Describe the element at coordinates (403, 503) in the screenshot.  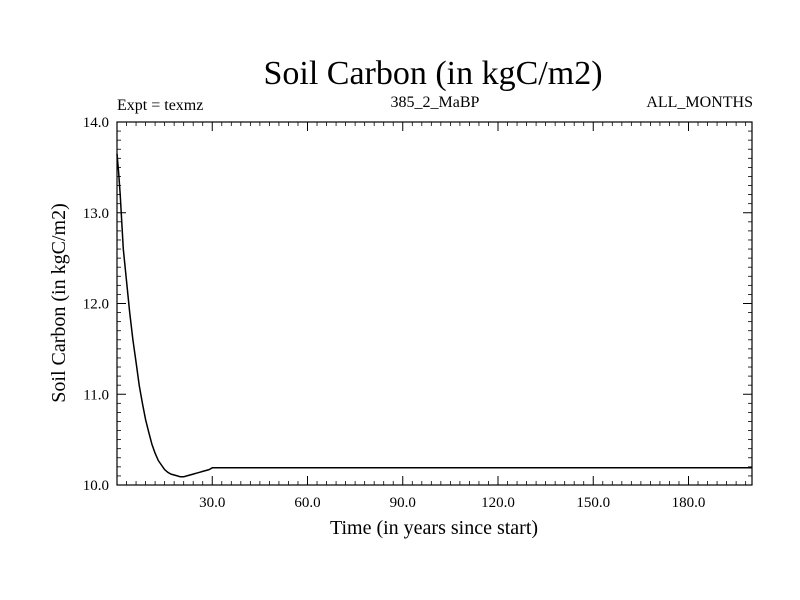
I see `x-tick-label: 90.0` at that location.